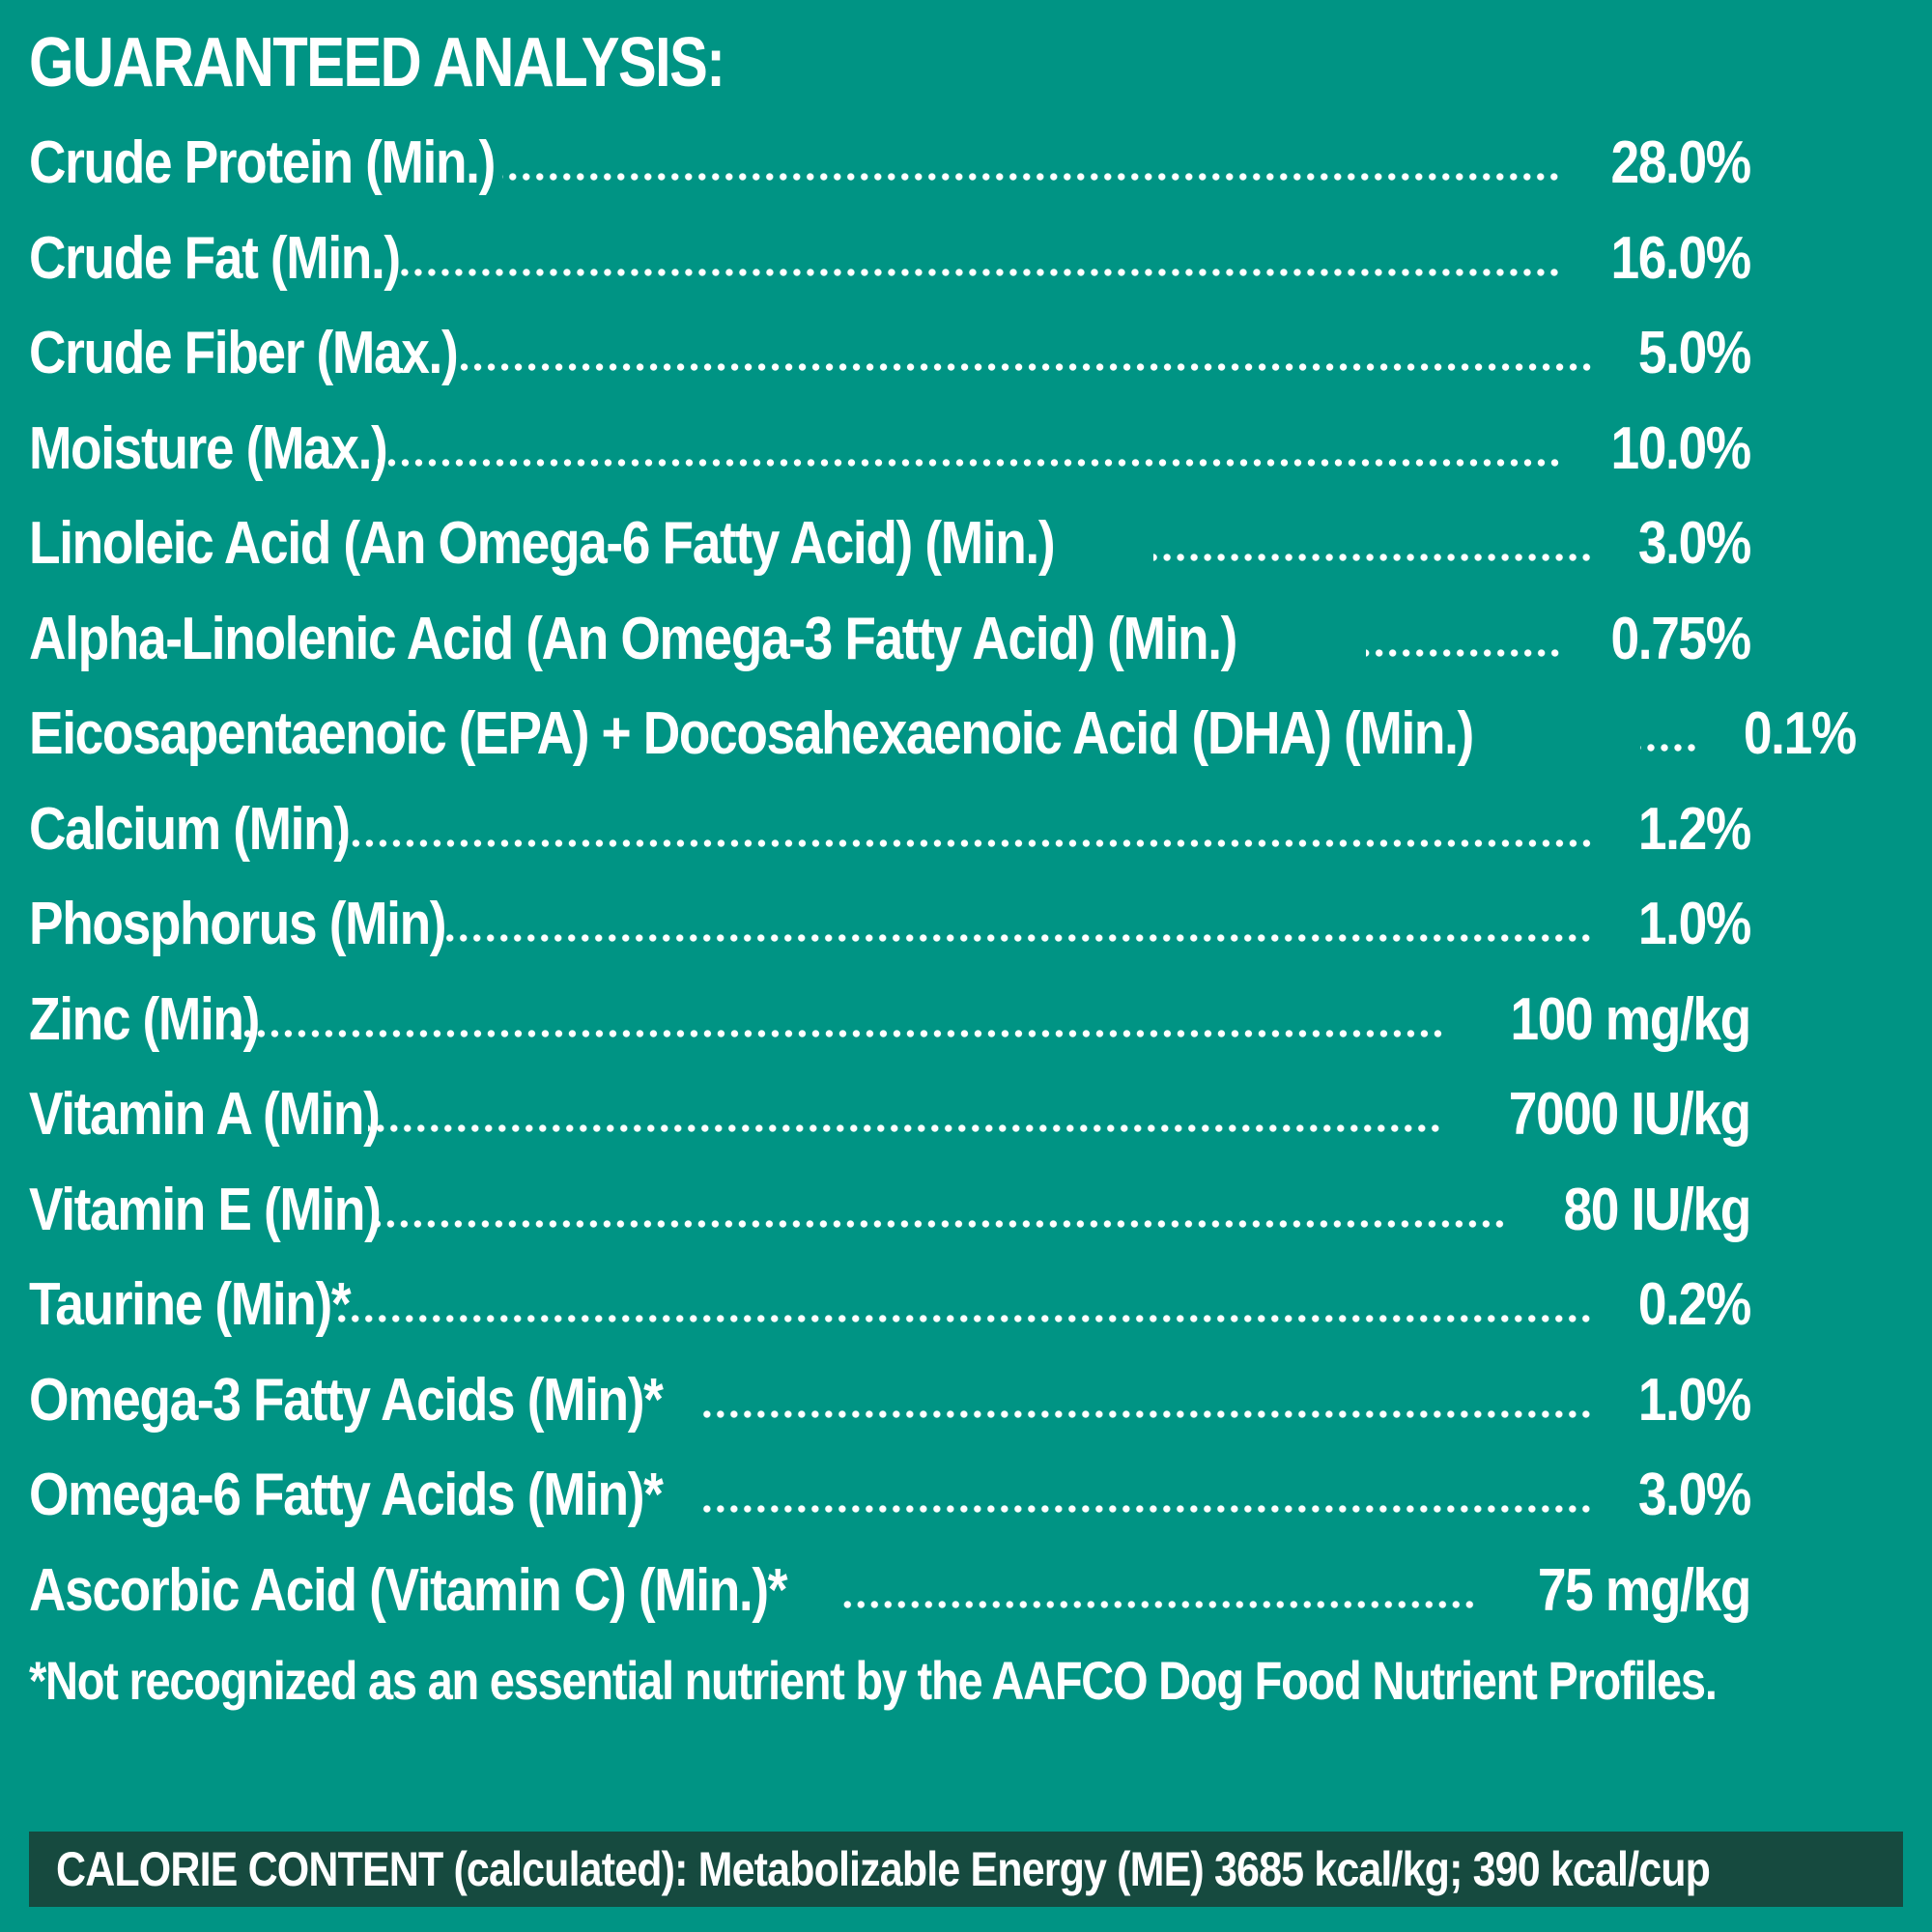 This screenshot has width=1932, height=1932. I want to click on nutrient-label: Crude Protein (Min.), so click(262, 162).